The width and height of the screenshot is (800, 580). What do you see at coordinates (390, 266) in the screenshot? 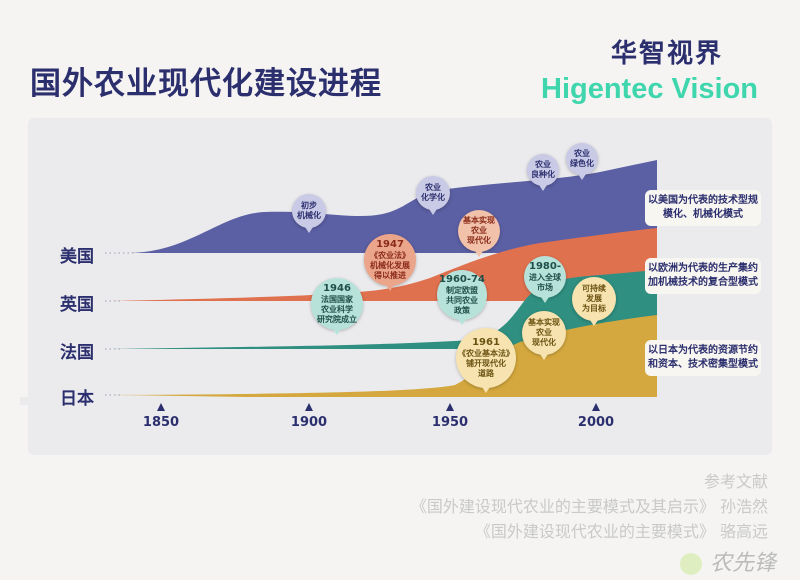
I see `milestone-text: 机械化发展` at bounding box center [390, 266].